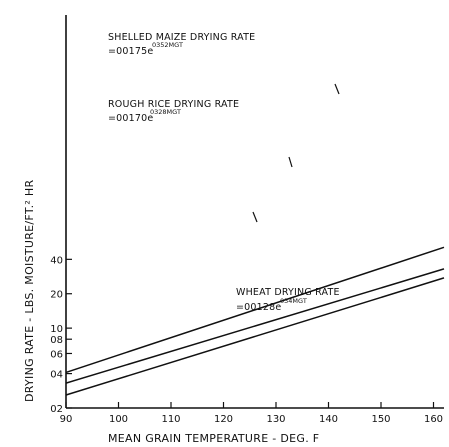  I want to click on y-tick-label: 10, so click(56, 329).